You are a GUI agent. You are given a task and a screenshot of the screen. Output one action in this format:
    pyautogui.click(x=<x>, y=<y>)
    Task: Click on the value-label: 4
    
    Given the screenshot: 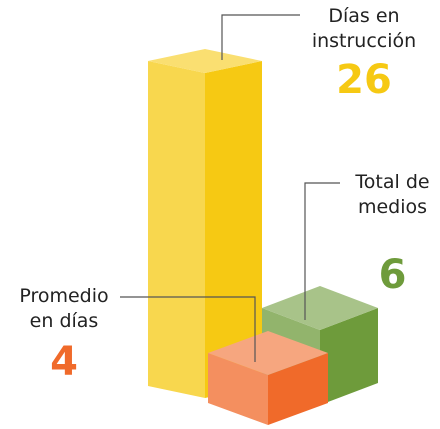 What is the action you would take?
    pyautogui.click(x=64, y=362)
    